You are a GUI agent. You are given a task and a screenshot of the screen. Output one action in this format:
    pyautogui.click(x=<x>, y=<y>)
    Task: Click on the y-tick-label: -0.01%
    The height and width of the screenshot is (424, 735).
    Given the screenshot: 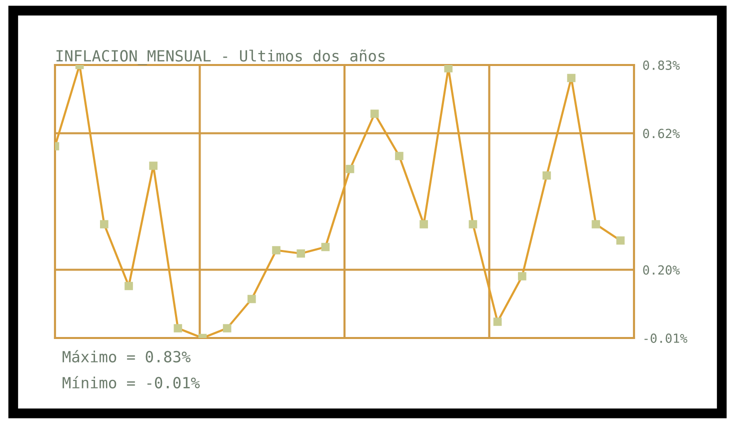 What is the action you would take?
    pyautogui.click(x=666, y=338)
    